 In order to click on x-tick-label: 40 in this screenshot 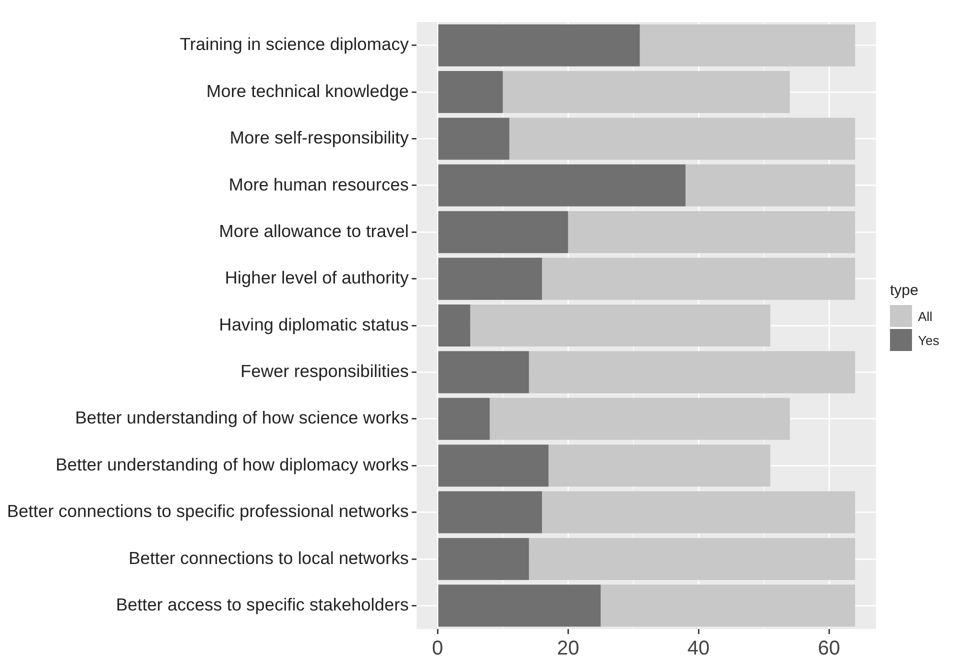, I will do `click(698, 649)`.